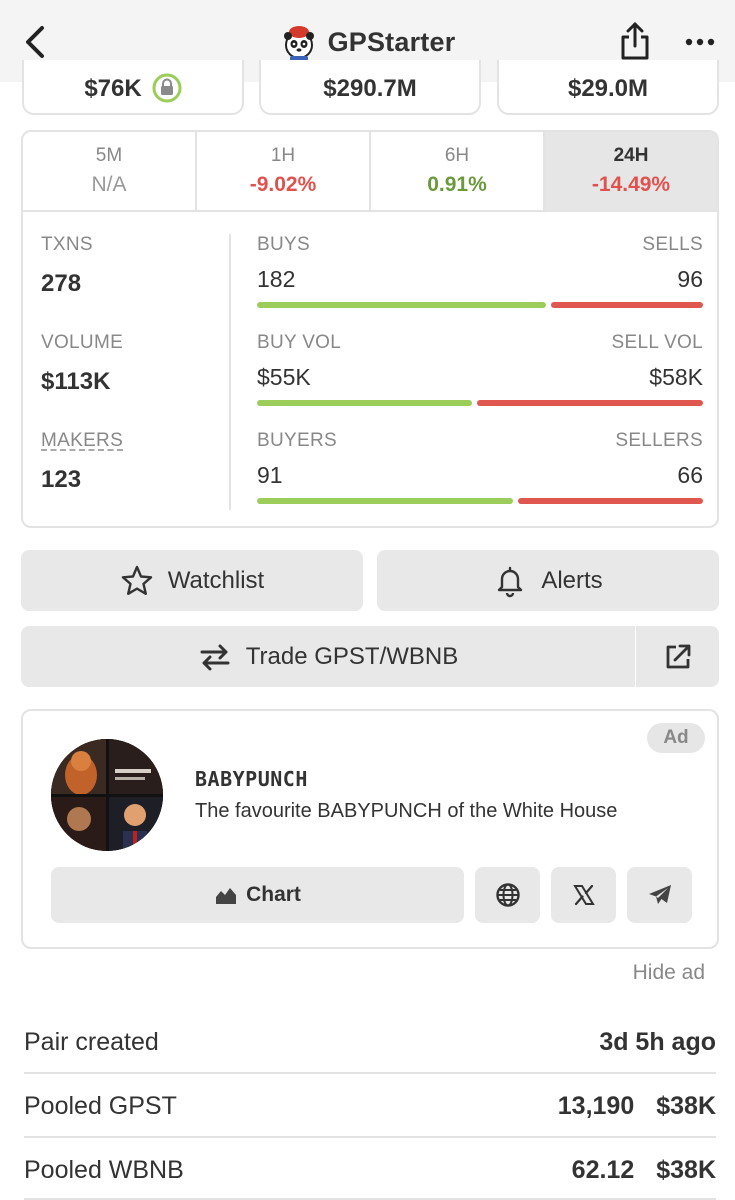 Image resolution: width=735 pixels, height=1200 pixels. I want to click on telegram-icon, so click(659, 894).